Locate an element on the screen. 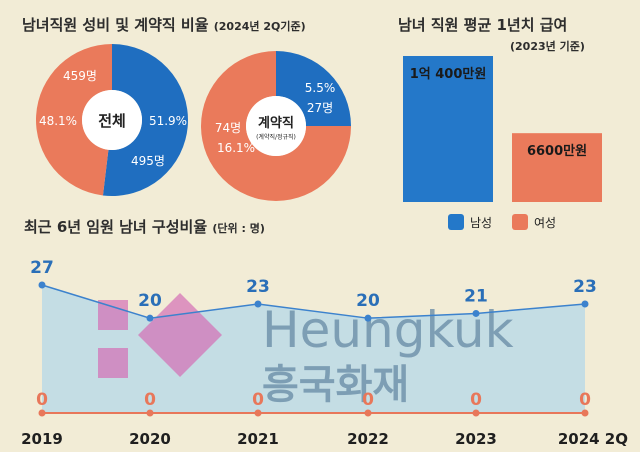  donut-contract: 계약직 (계약직/정규직) 5.5% 27명 74명 16.1% is located at coordinates (276, 126).